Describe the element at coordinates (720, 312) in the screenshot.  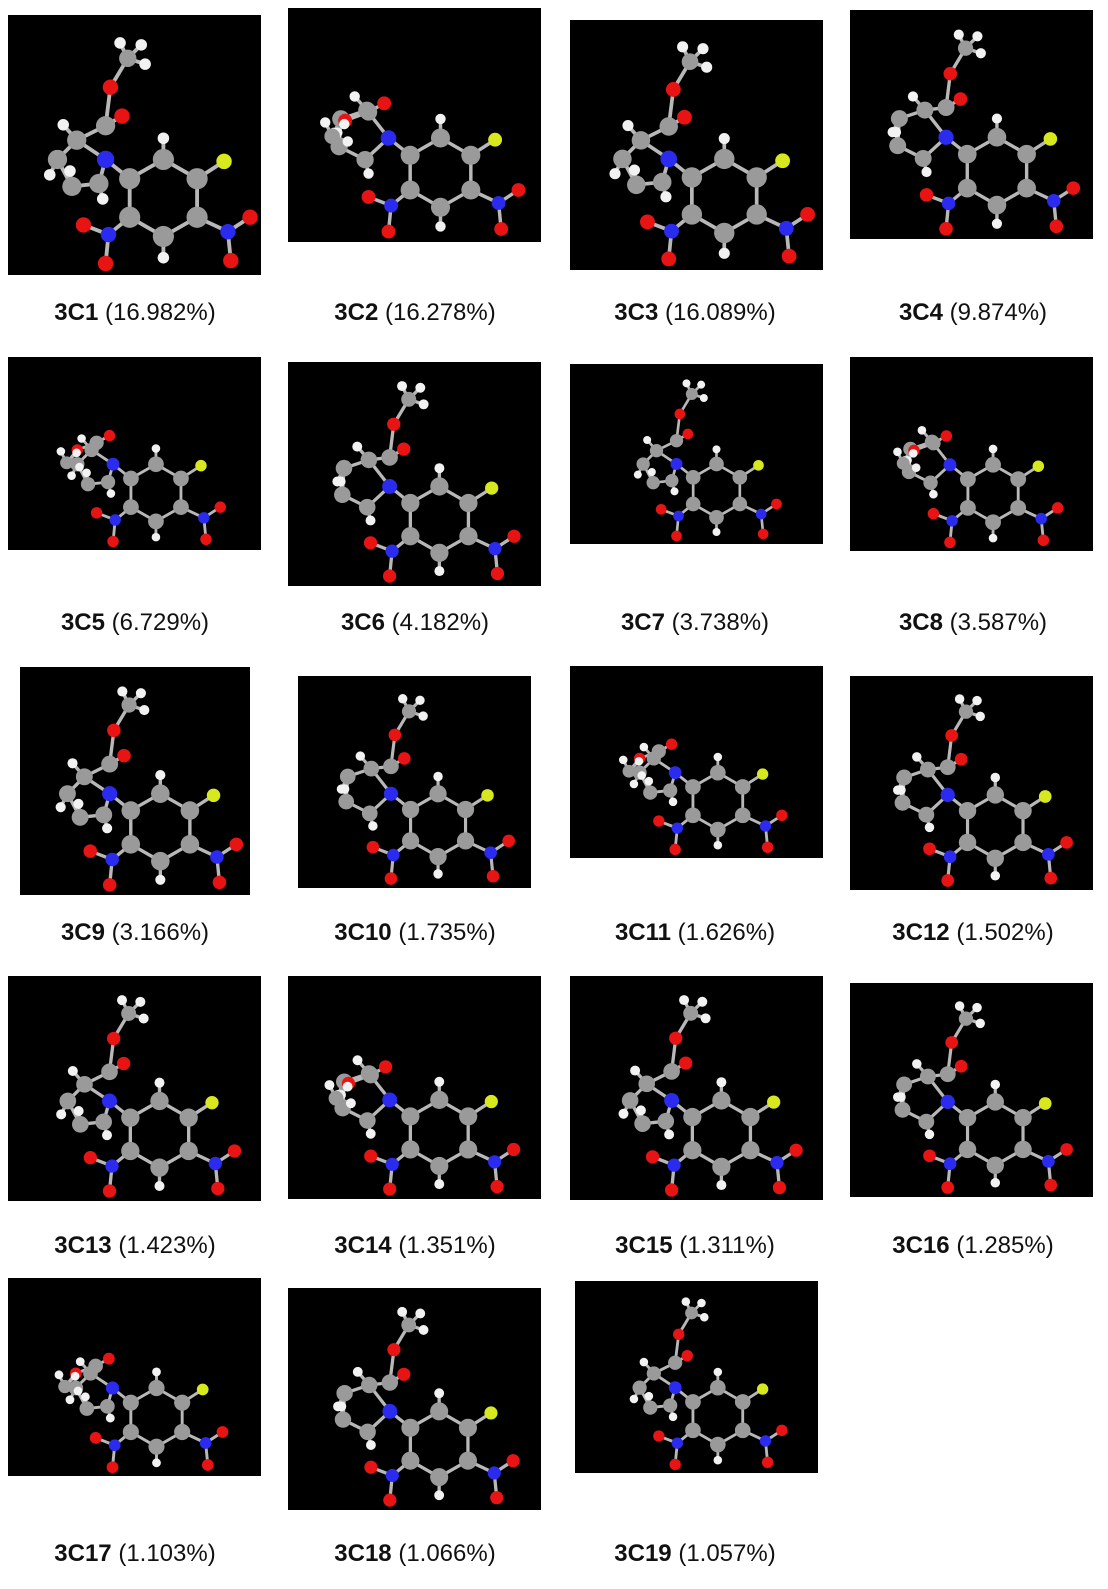
I see `conformer-percent: (16.089%)` at that location.